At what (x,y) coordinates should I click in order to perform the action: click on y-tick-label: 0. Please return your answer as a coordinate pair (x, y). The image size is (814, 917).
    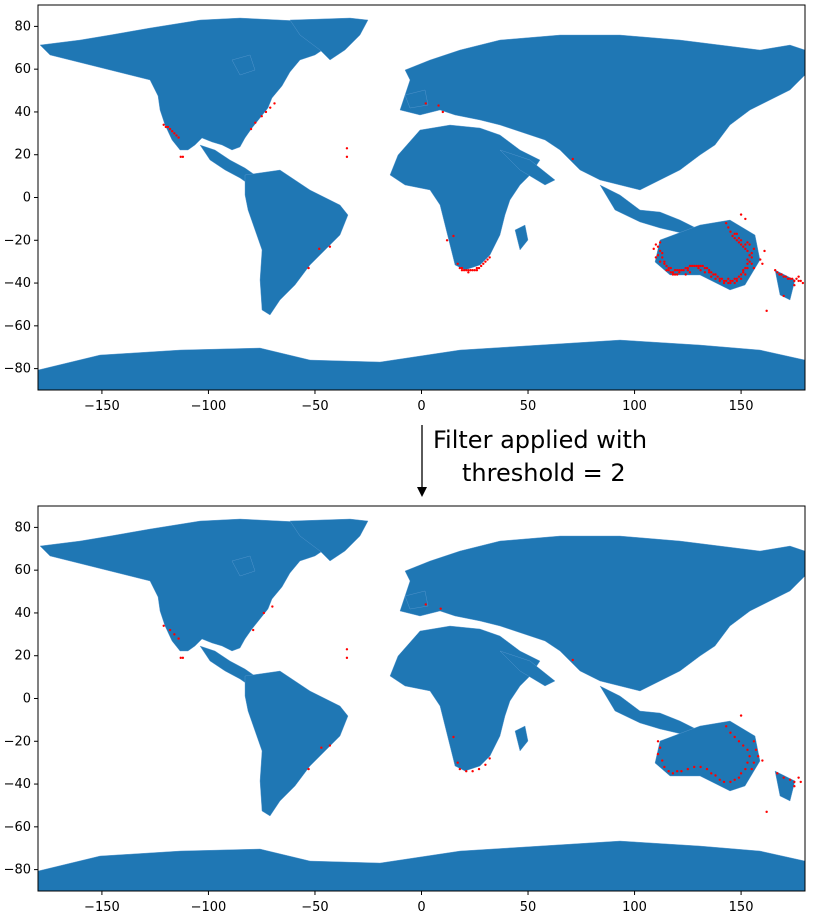
    Looking at the image, I should click on (27, 699).